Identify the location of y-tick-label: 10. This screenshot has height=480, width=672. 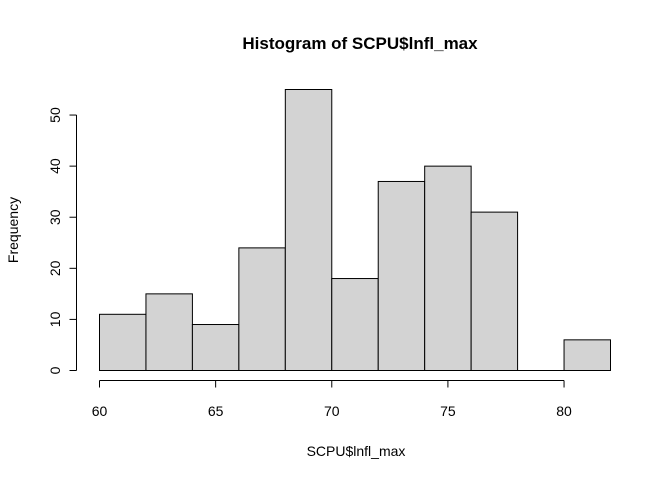
(55, 319).